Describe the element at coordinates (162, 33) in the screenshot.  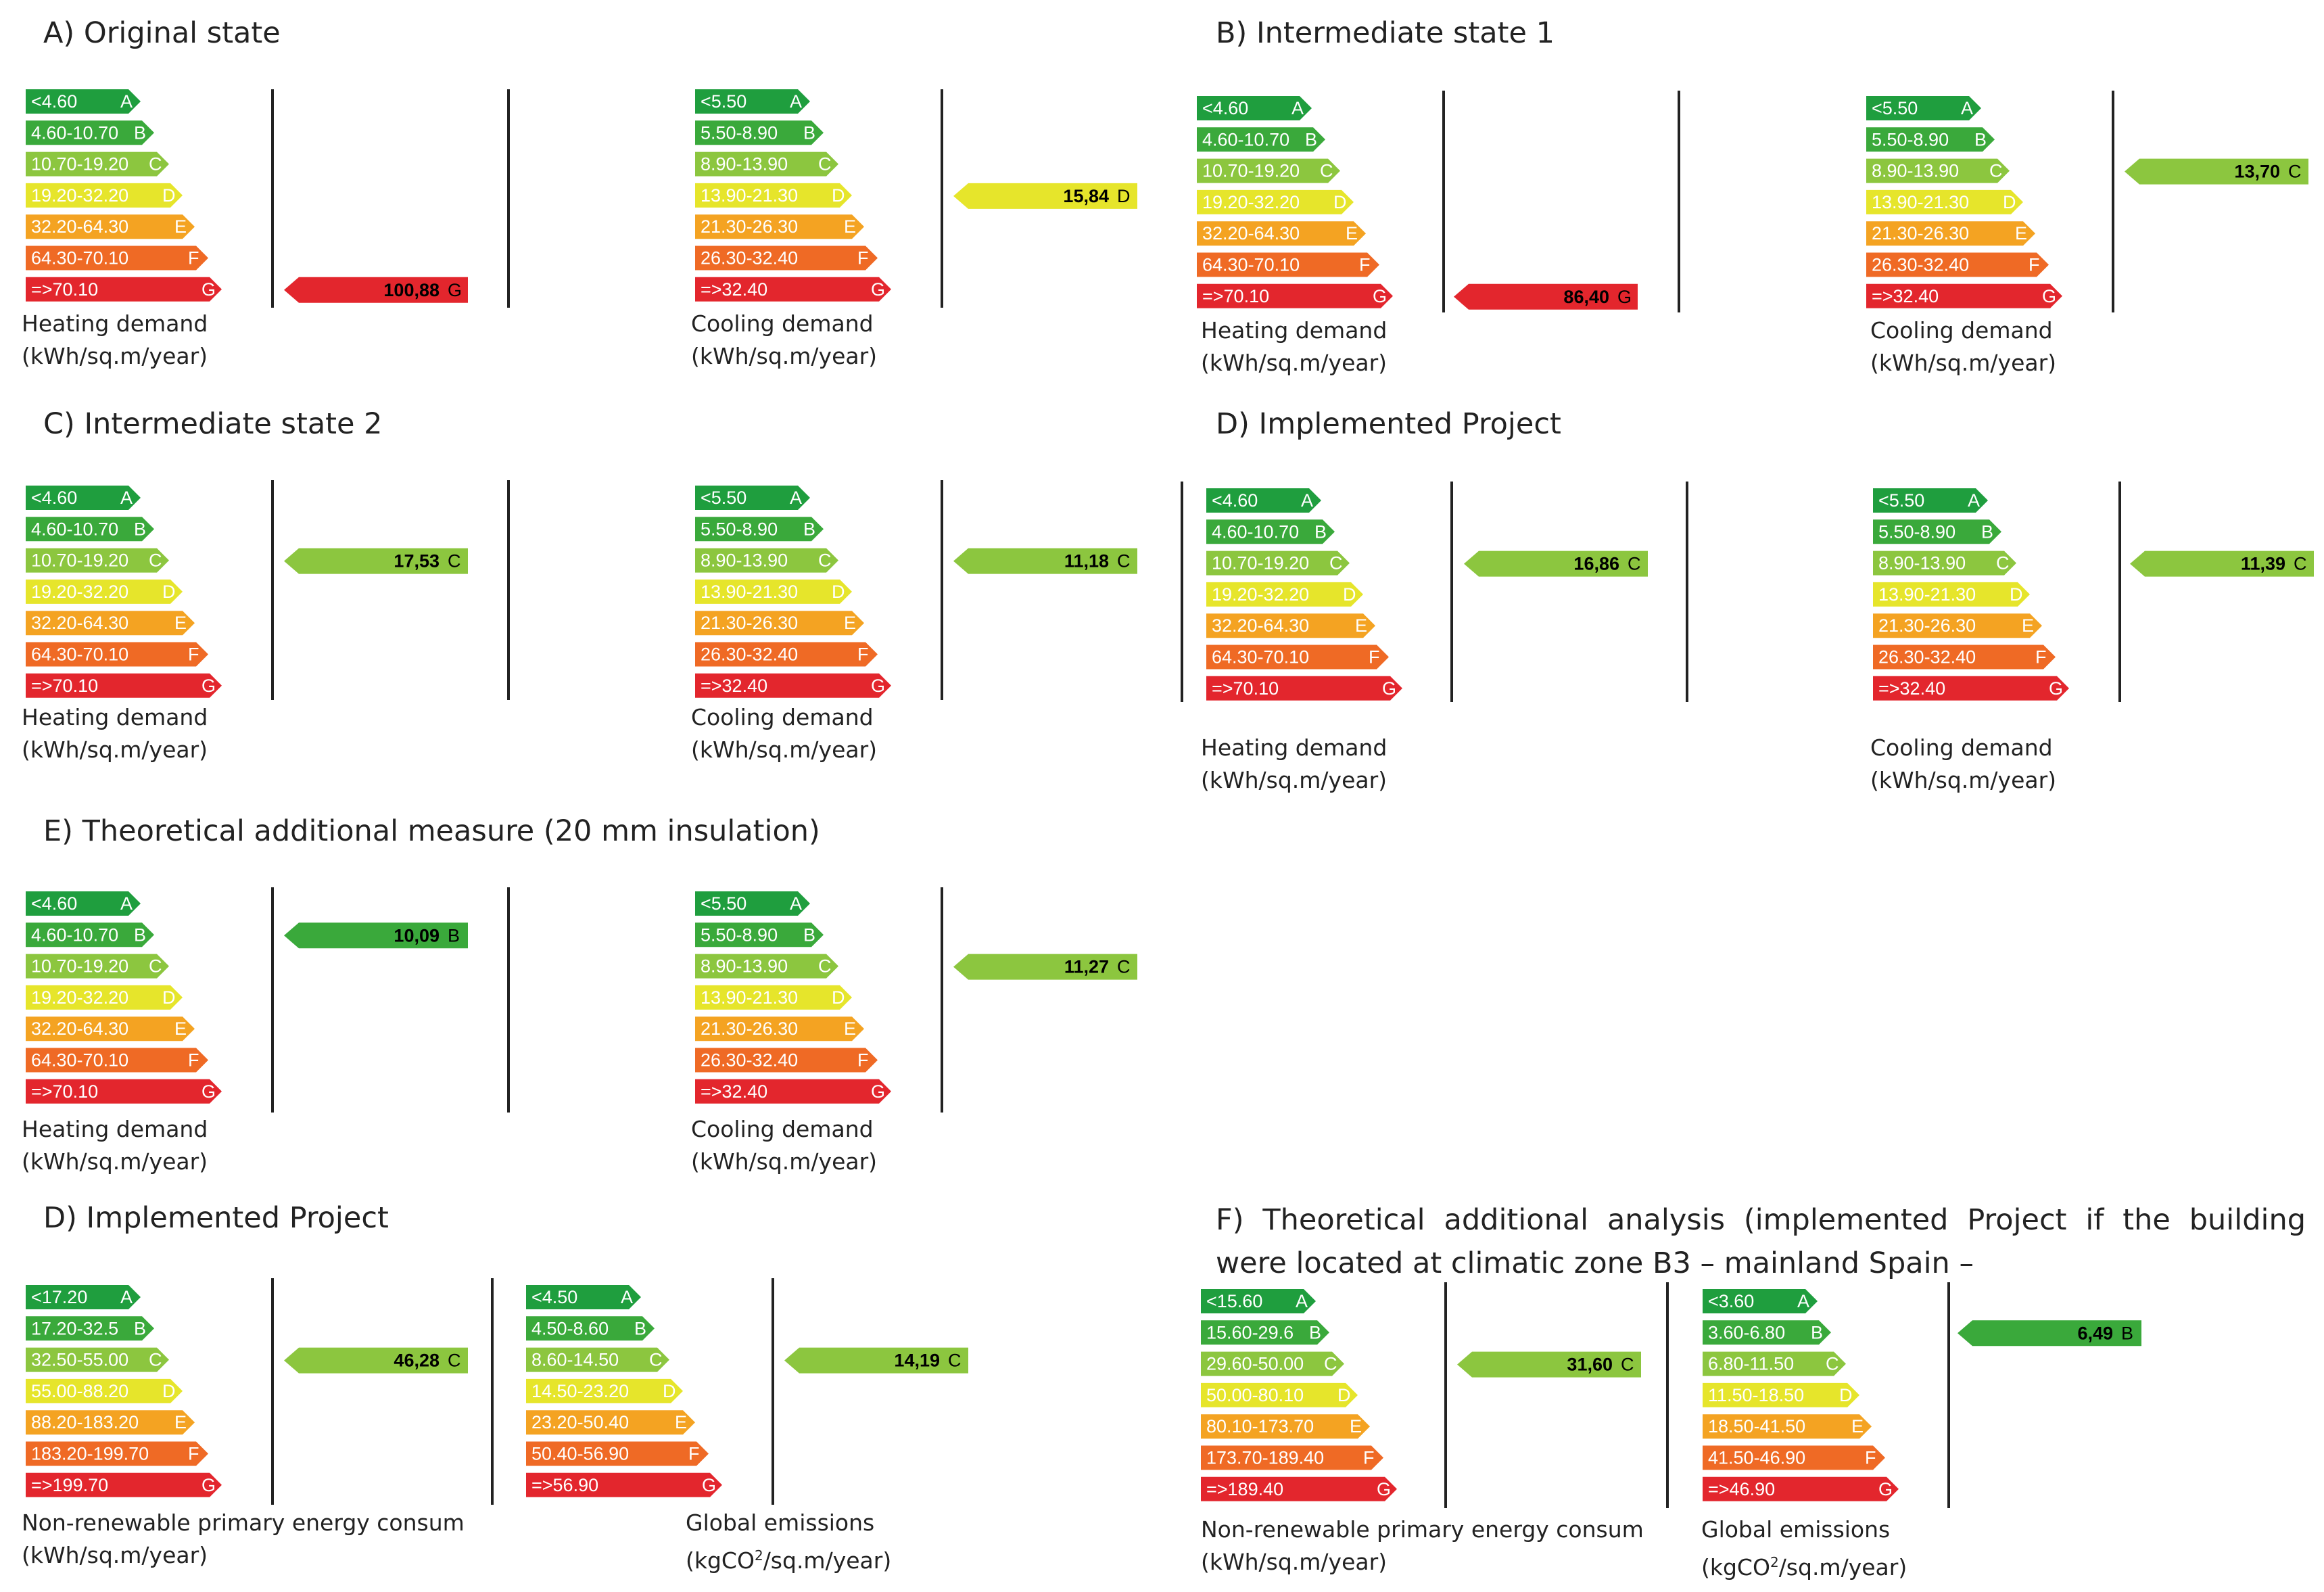
I see `section-title-a: A) Original state` at that location.